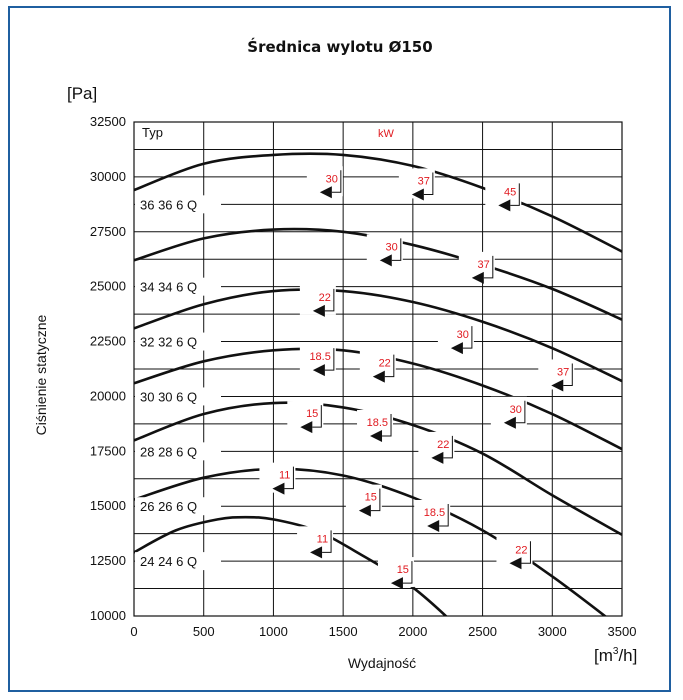 Image resolution: width=683 pixels, height=700 pixels. What do you see at coordinates (108, 286) in the screenshot?
I see `y-tick-label: 25000` at bounding box center [108, 286].